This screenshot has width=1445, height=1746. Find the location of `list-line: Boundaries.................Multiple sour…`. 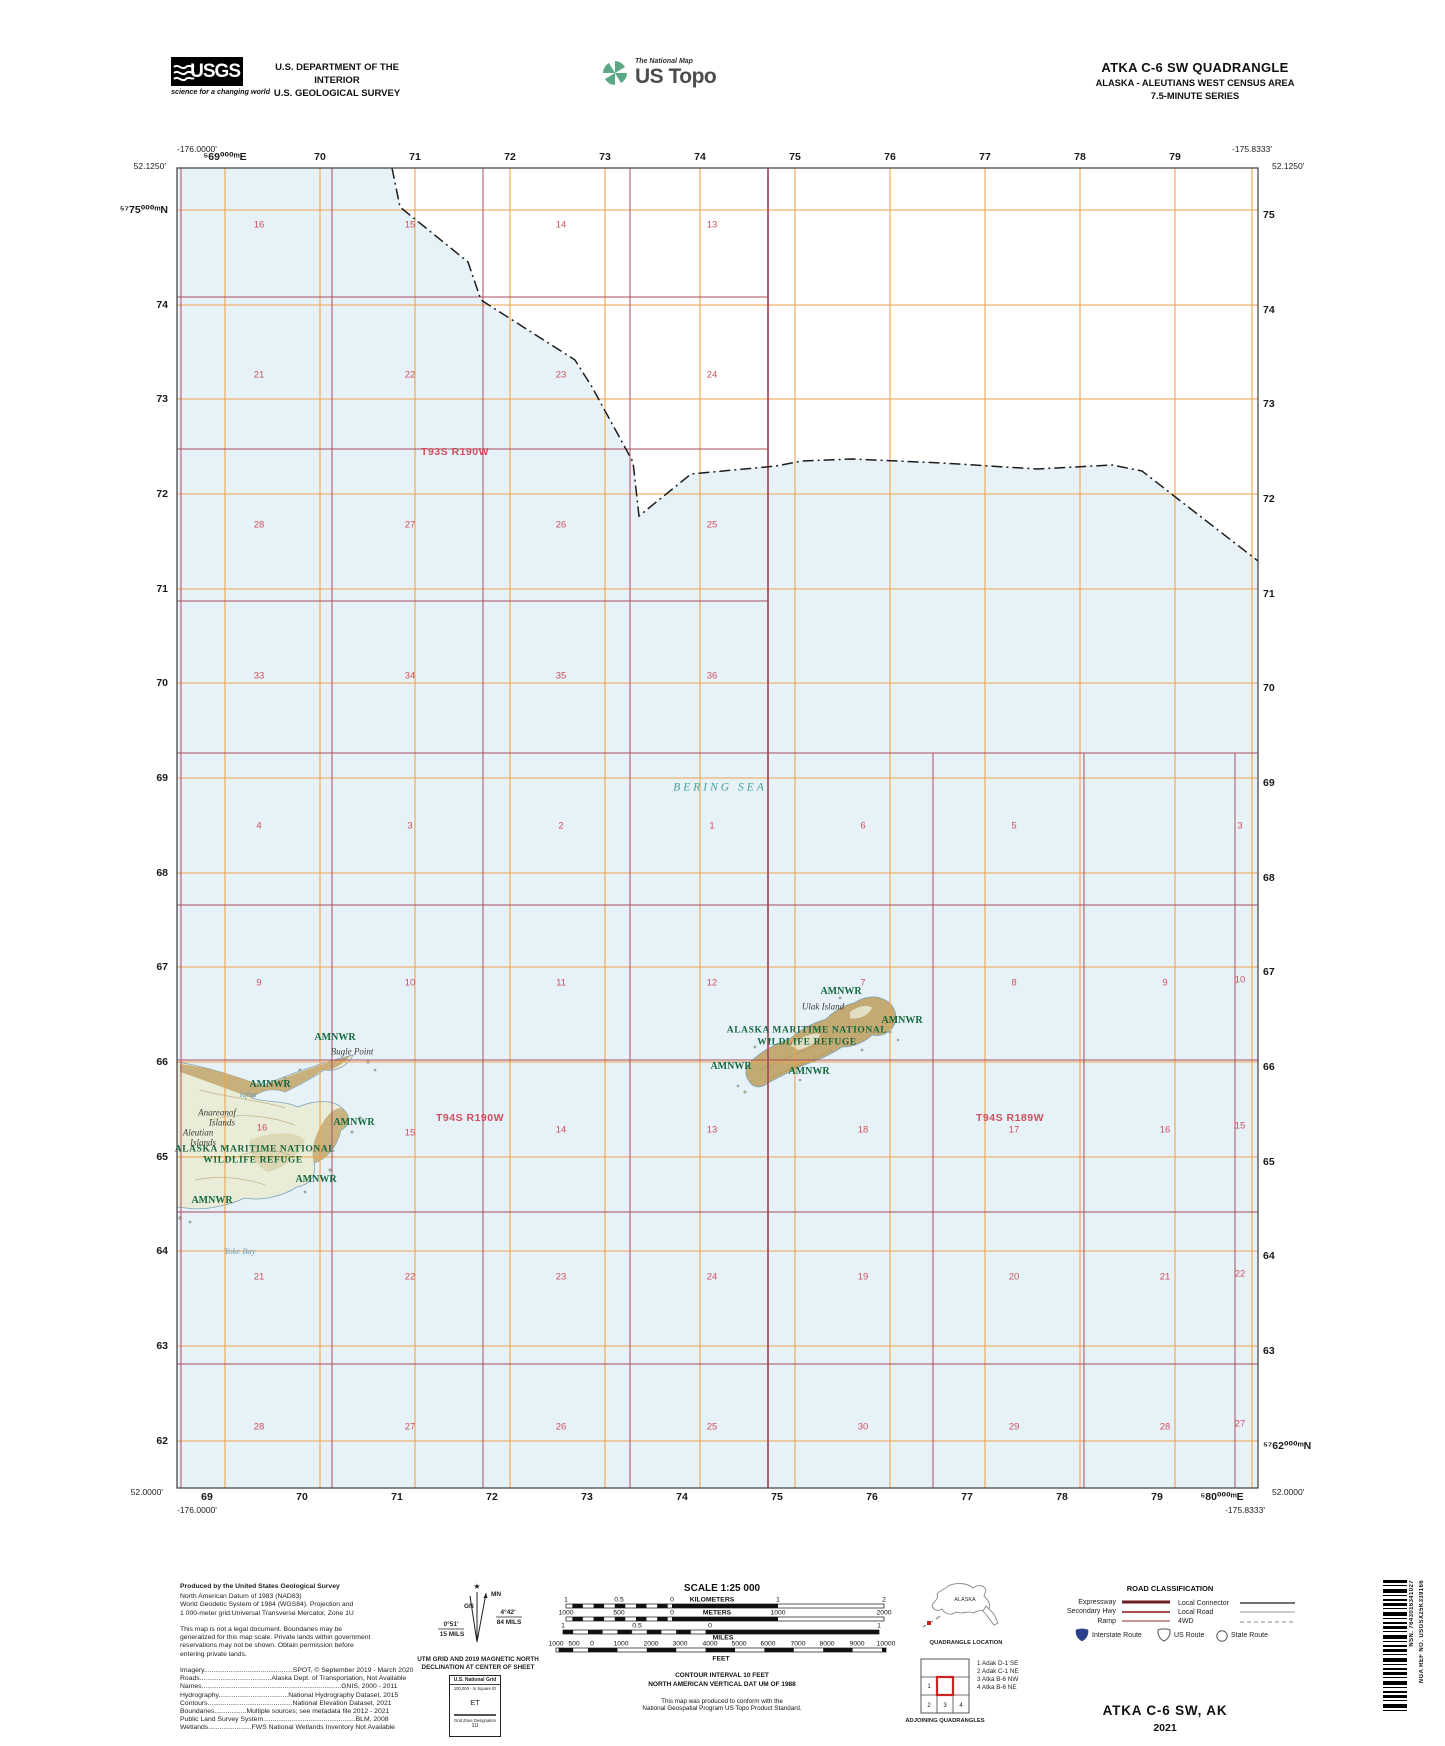

list-line: Boundaries.................Multiple sour… is located at coordinates (285, 1712).